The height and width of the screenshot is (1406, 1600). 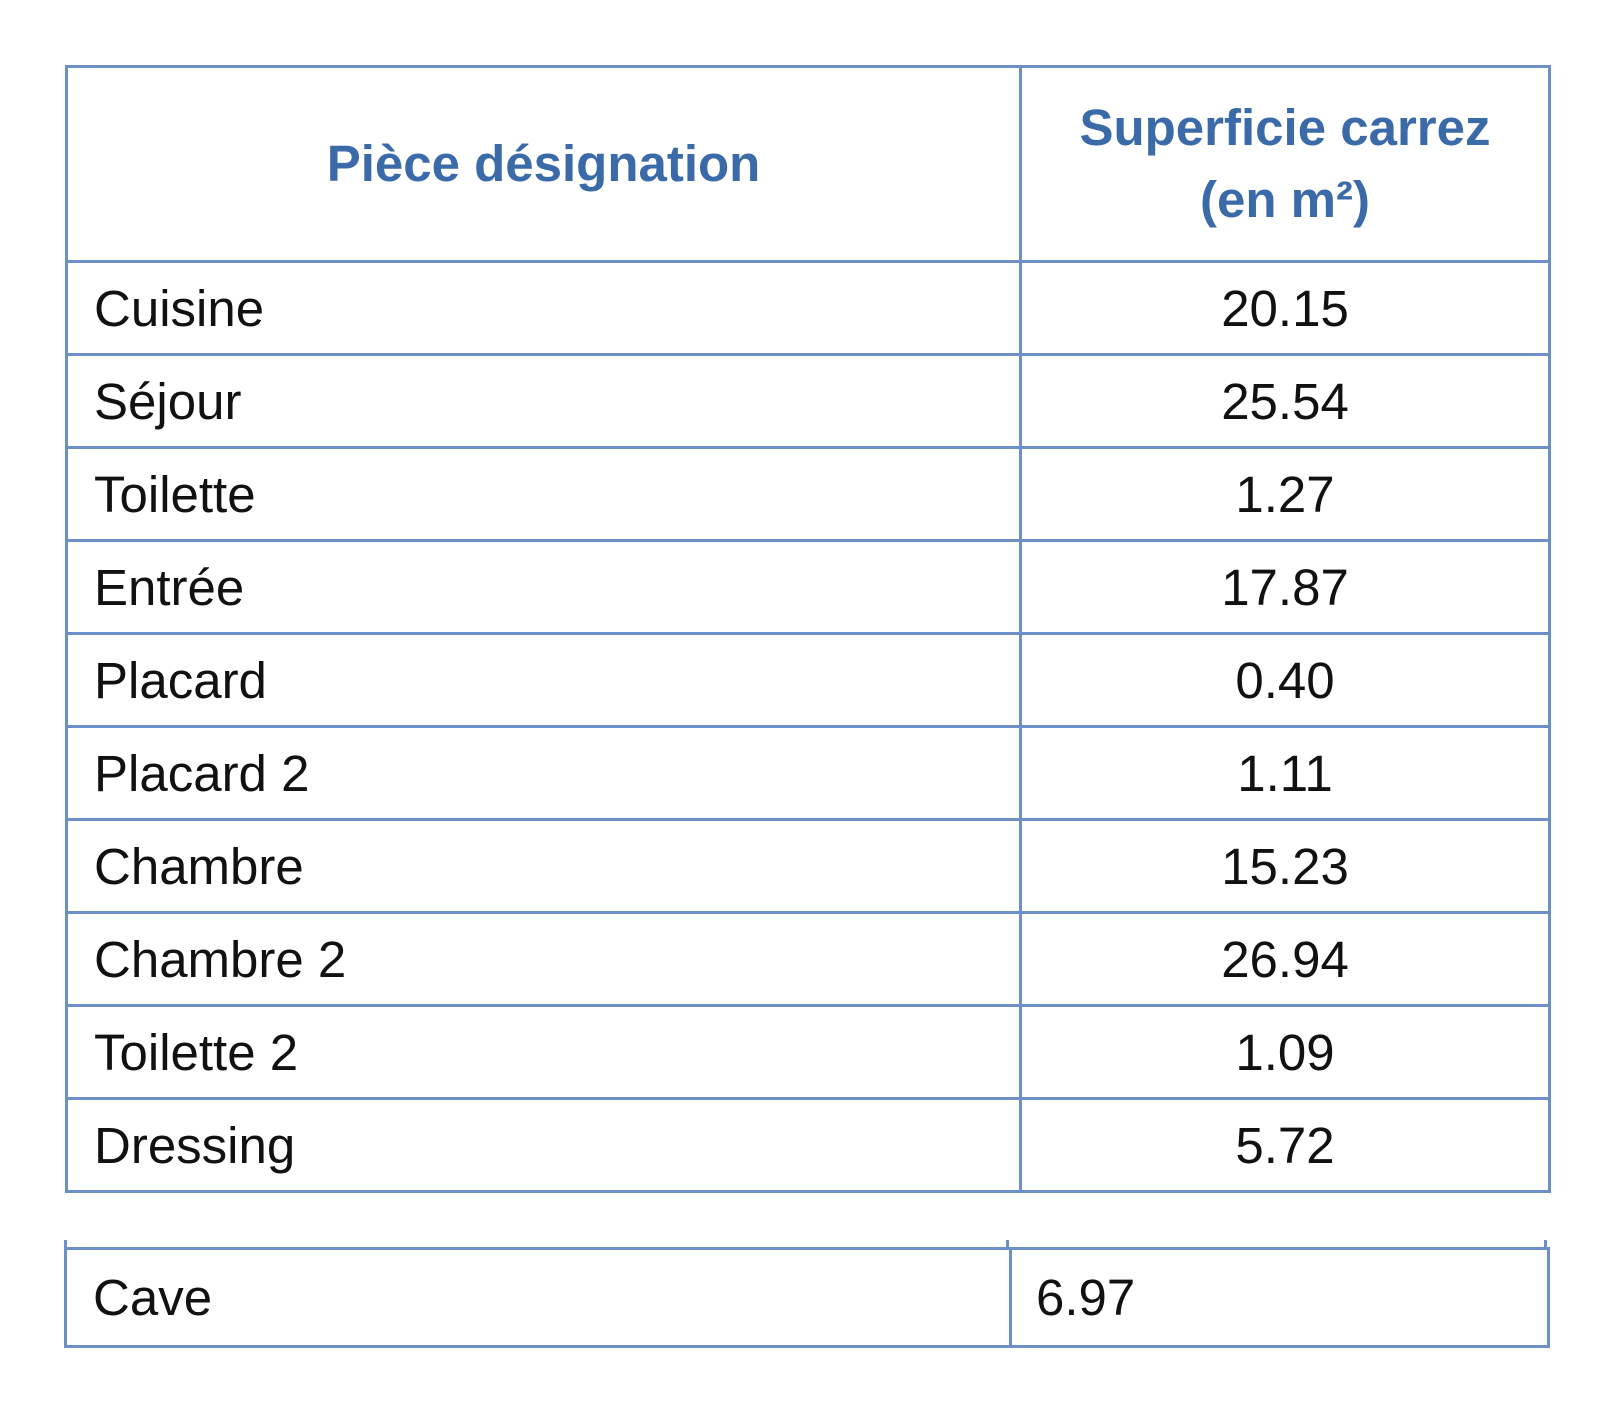 I want to click on table-row: Séjour 25.54, so click(x=808, y=401).